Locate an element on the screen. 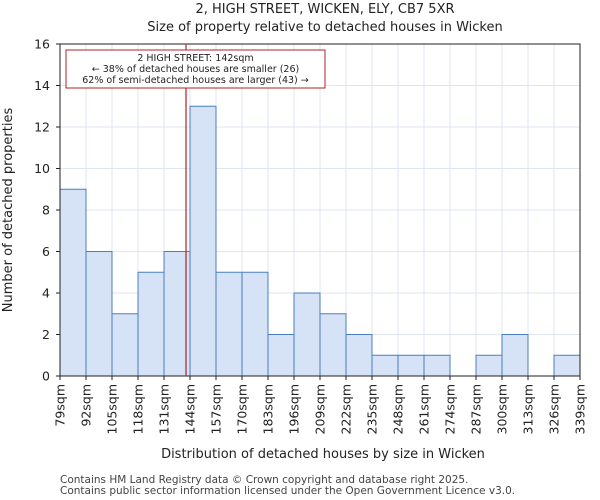 The image size is (600, 500). y-tick-label: 8 is located at coordinates (46, 210).